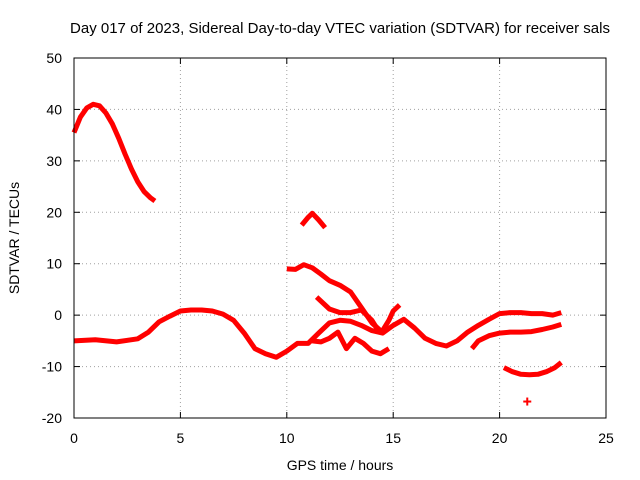  I want to click on y-tick-label: 30, so click(54, 161).